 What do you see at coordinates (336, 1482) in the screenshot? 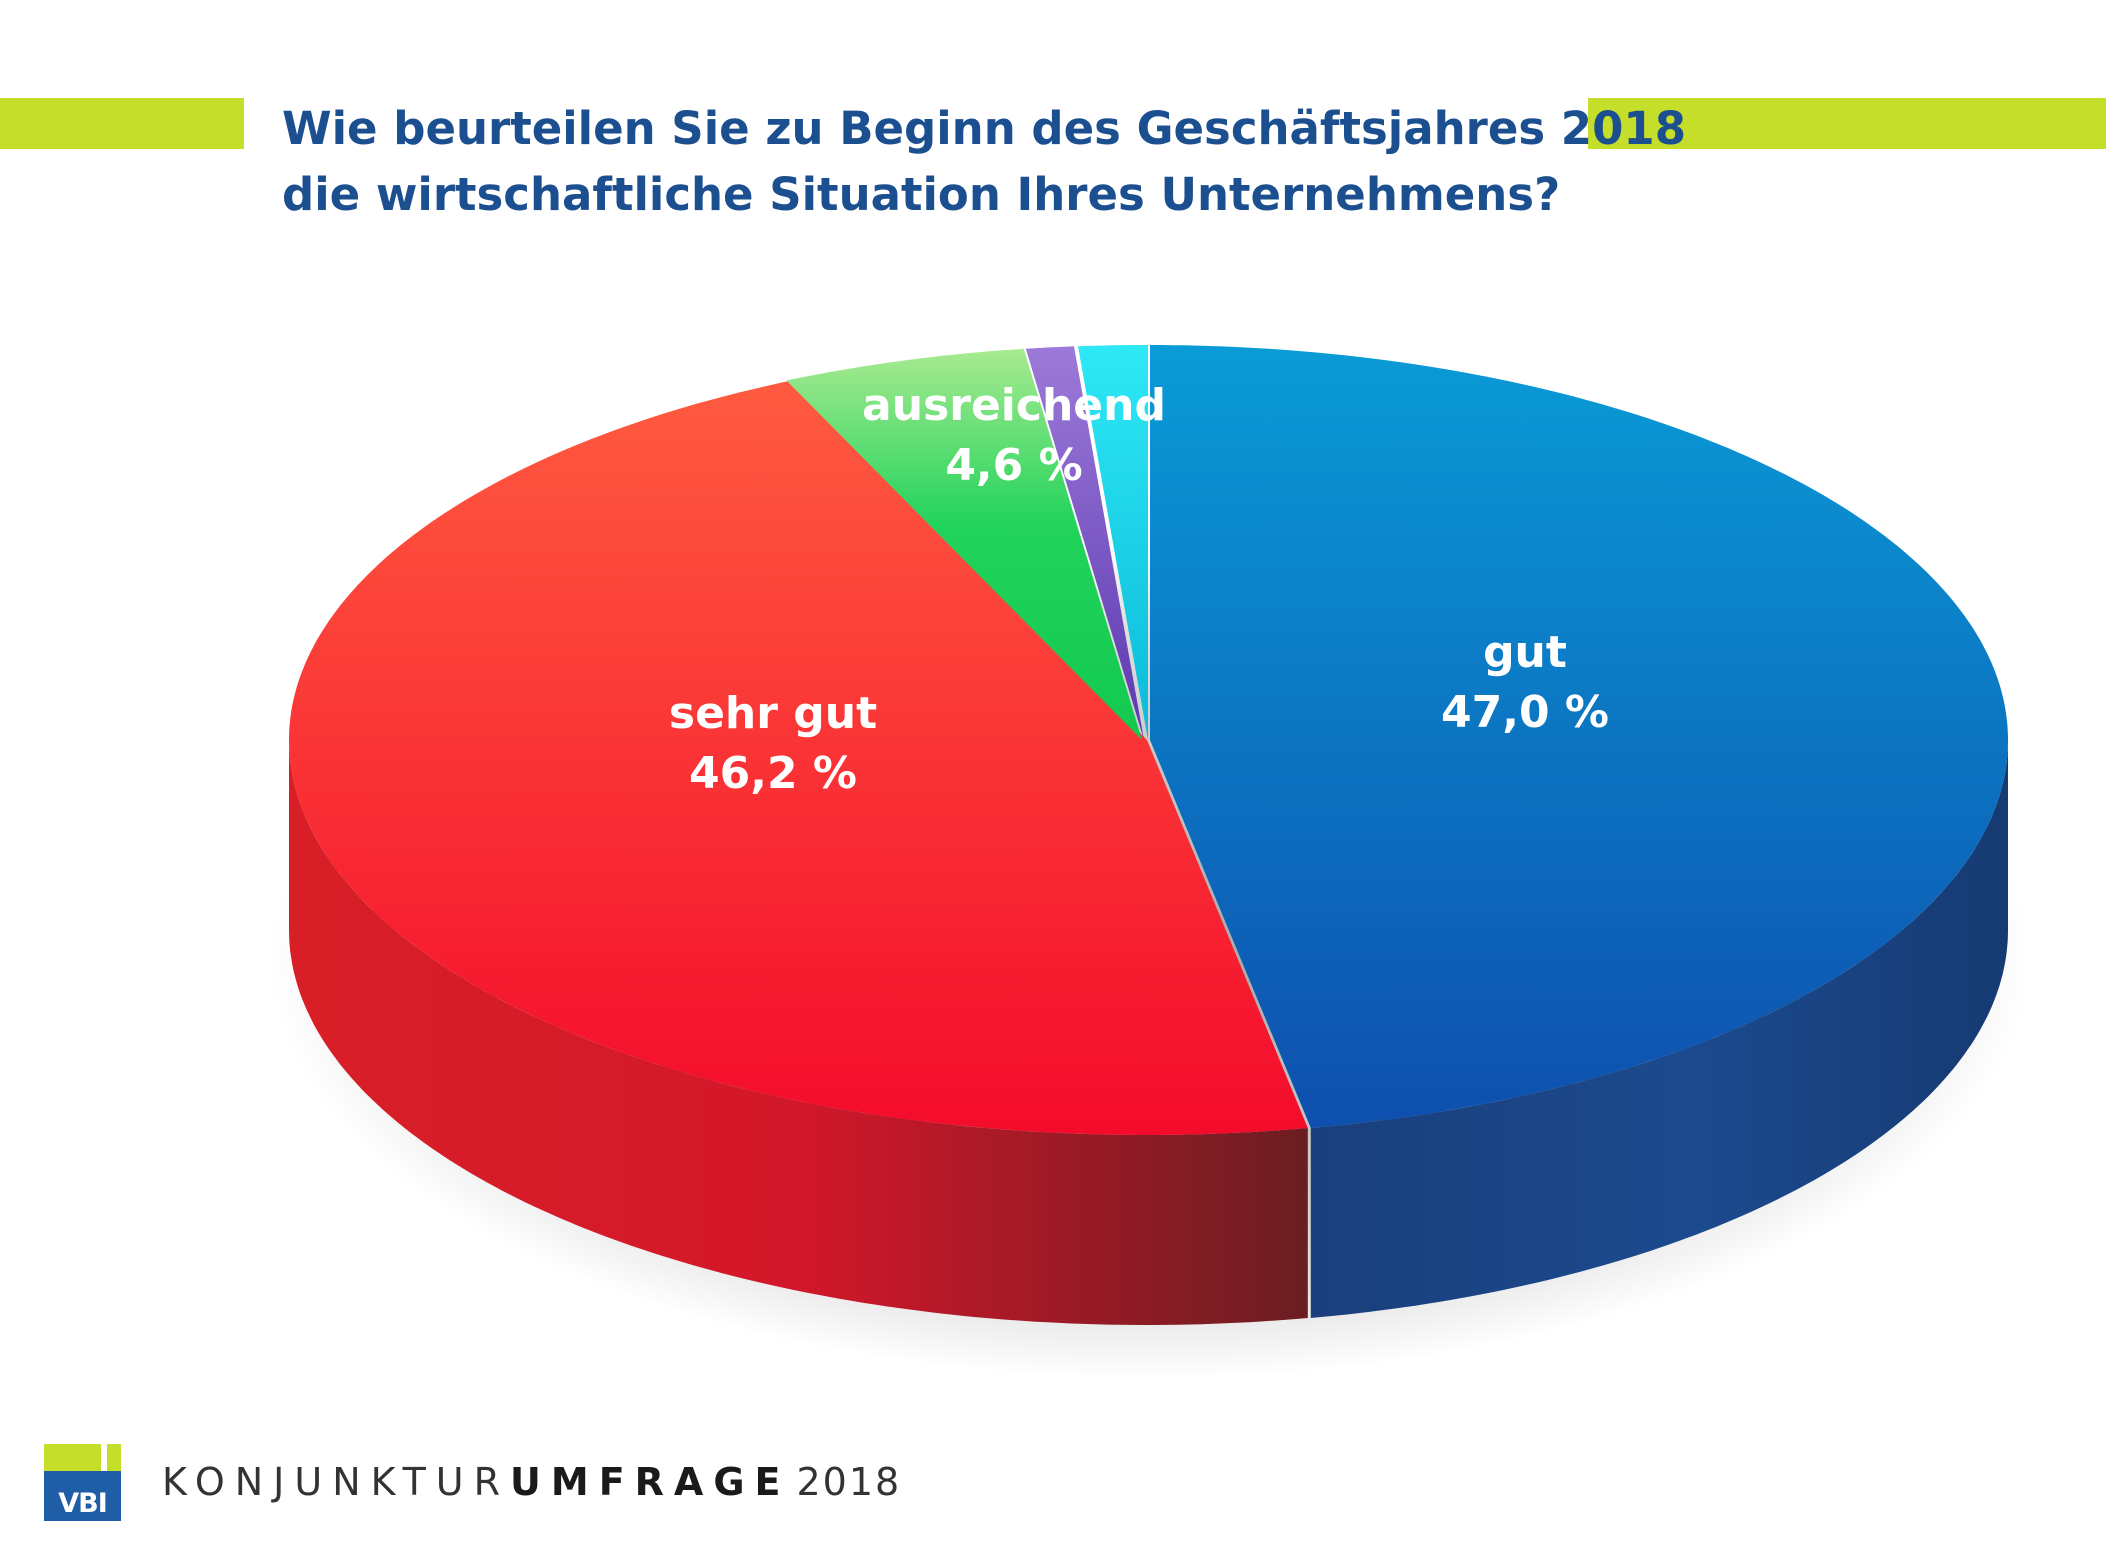
I see `footer-label-regular: KONJUNKTUR` at bounding box center [336, 1482].